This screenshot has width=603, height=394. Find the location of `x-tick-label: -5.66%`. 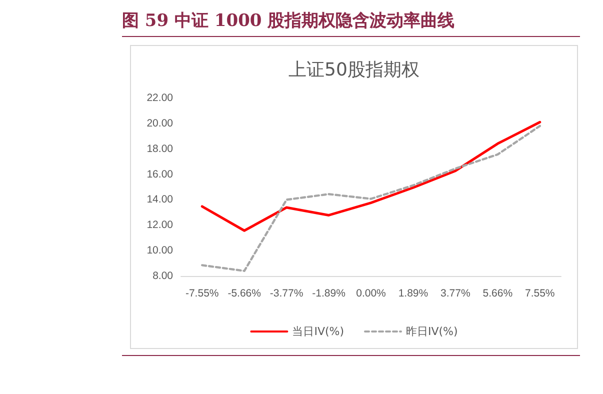

x-tick-label: -5.66% is located at coordinates (244, 294).